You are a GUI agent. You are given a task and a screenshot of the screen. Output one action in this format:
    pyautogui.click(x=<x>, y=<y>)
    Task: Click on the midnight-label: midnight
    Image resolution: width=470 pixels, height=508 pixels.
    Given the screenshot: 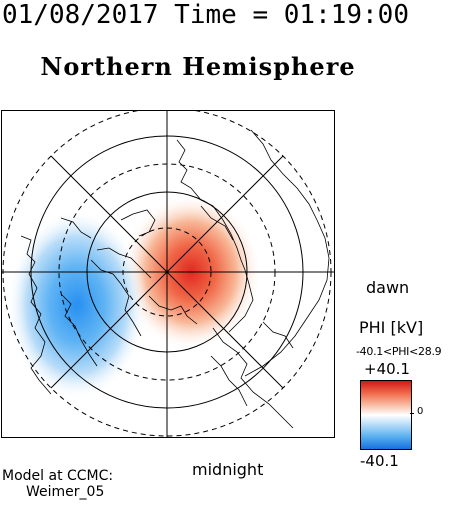 What is the action you would take?
    pyautogui.click(x=228, y=469)
    